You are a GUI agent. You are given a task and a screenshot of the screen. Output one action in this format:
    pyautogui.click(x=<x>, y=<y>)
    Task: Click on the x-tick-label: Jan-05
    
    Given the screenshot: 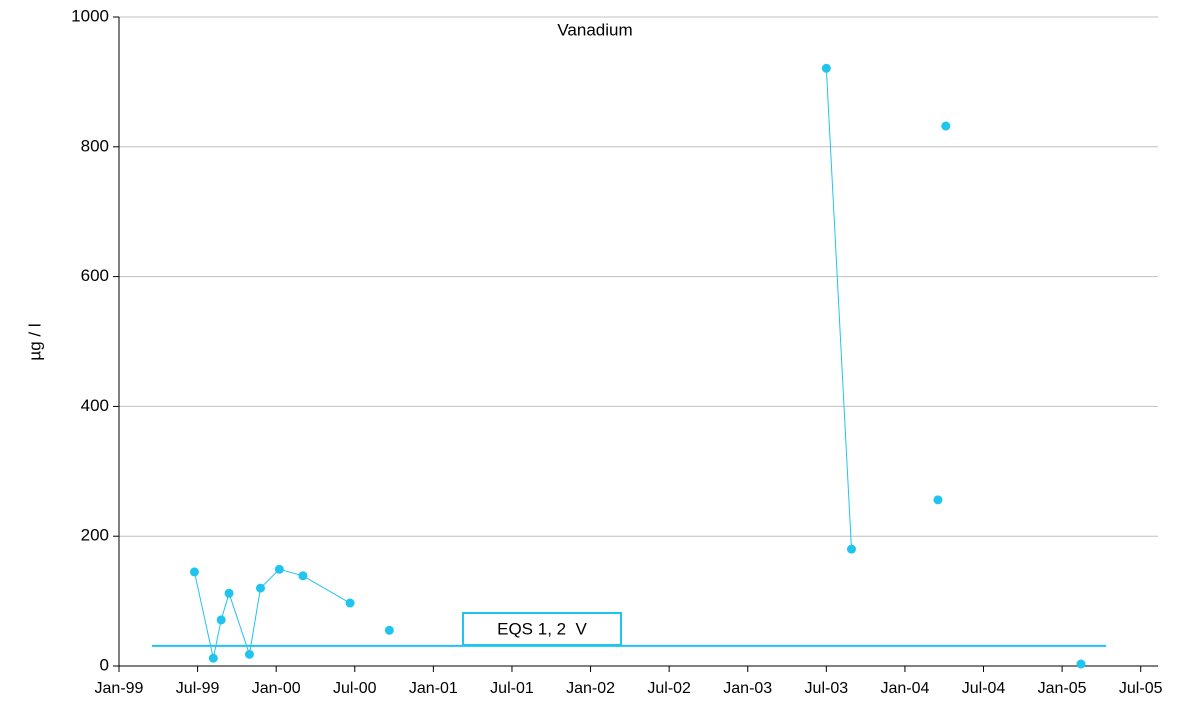 What is the action you would take?
    pyautogui.click(x=1062, y=688)
    